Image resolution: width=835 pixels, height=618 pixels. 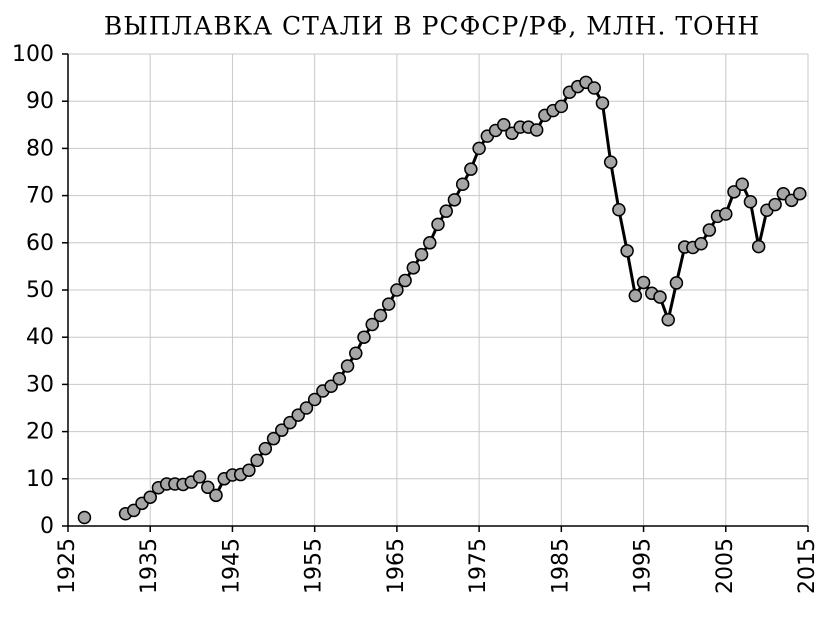 I want to click on chart-title: ВЫПЛАВКА СТАЛИ В РСФСР/РФ, МЛН. ТОНН, so click(x=432, y=26).